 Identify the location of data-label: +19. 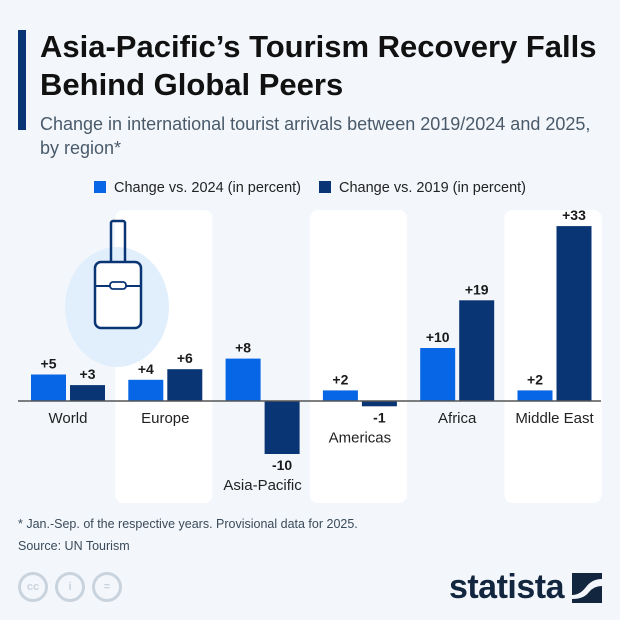
(477, 289).